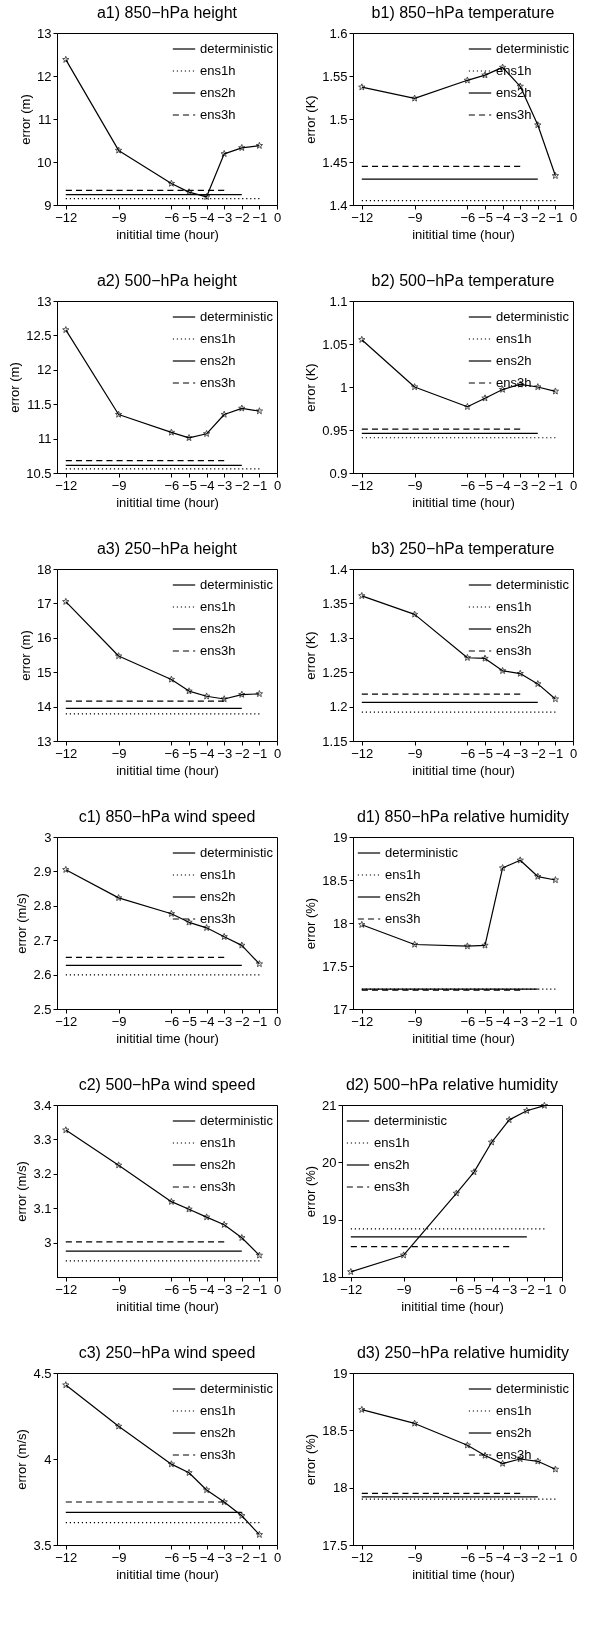 The image size is (616, 1648). Describe the element at coordinates (39, 404) in the screenshot. I see `y-tick-label: 11.5` at that location.